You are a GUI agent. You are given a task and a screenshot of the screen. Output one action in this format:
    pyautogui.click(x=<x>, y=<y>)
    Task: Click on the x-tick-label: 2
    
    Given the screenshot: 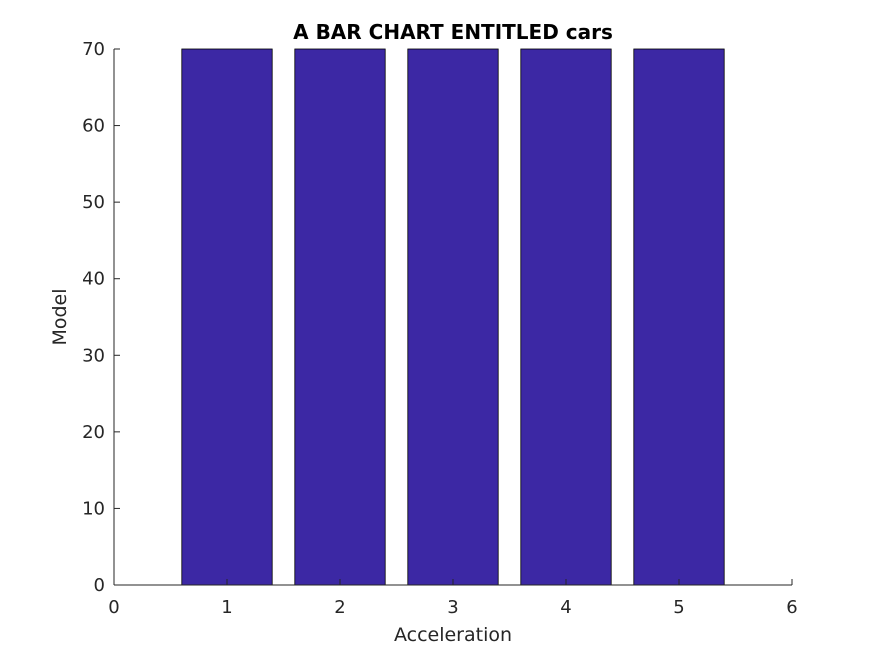 What is the action you would take?
    pyautogui.click(x=339, y=607)
    